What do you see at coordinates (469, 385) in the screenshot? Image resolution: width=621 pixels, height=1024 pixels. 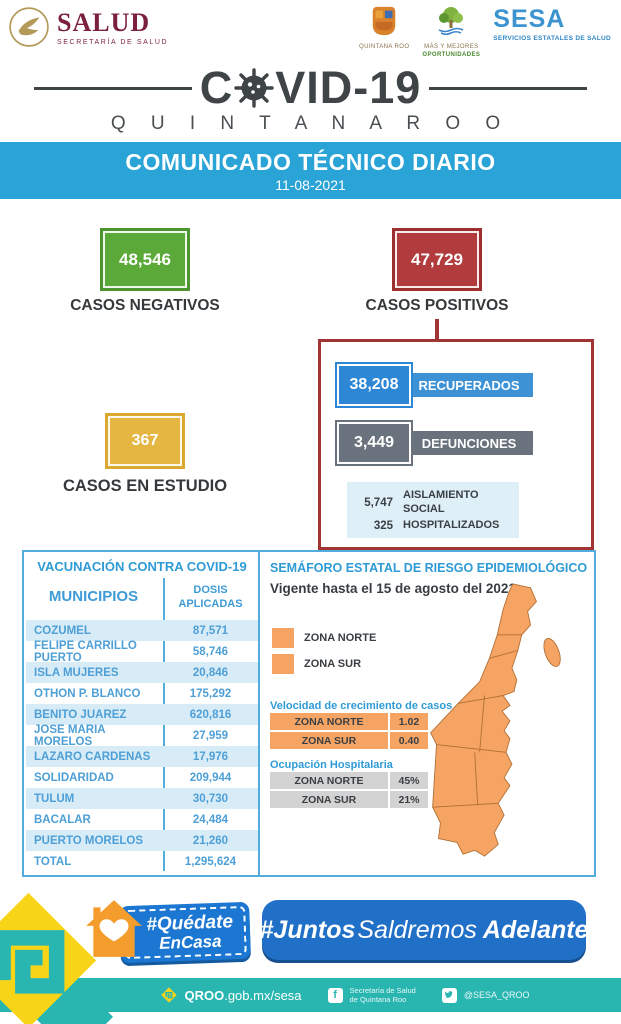 I see `recovered-label-bar: RECUPERADOS` at bounding box center [469, 385].